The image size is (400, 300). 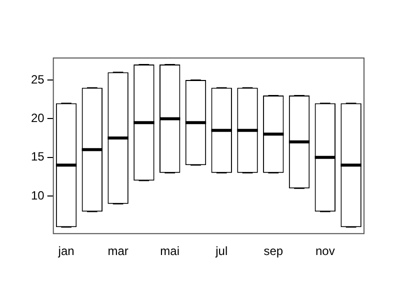 What do you see at coordinates (37, 79) in the screenshot?
I see `y-tick-label: 25` at bounding box center [37, 79].